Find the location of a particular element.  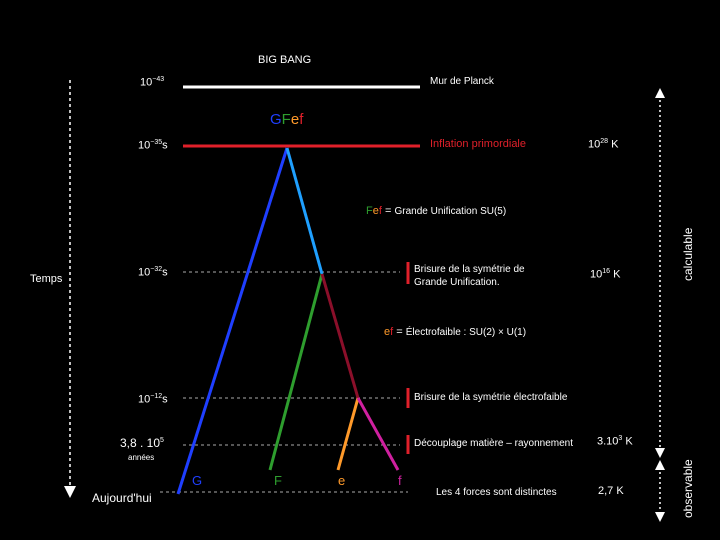

inflation-label: Inflation primordiale is located at coordinates (478, 144).